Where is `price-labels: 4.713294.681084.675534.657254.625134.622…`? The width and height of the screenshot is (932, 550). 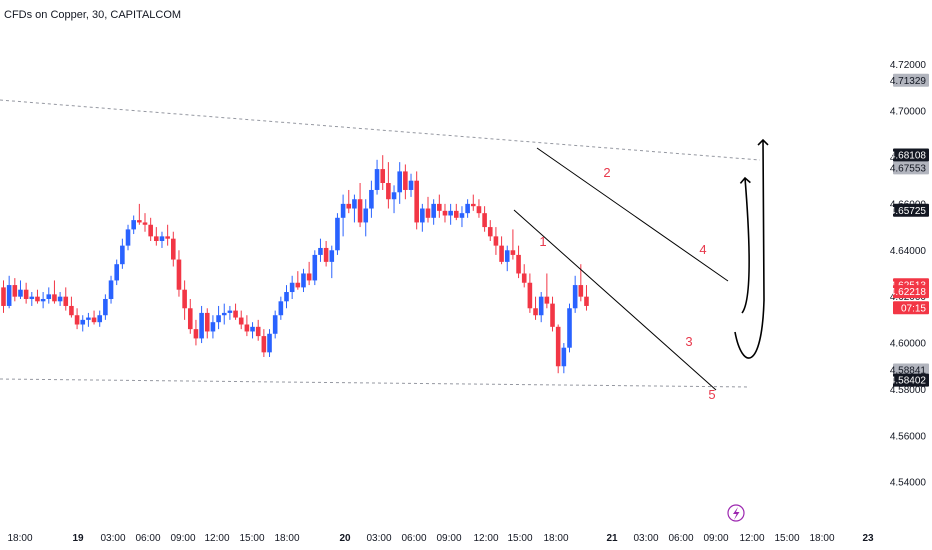
price-labels: 4.713294.681084.675534.657254.625134.622… is located at coordinates (909, 230).